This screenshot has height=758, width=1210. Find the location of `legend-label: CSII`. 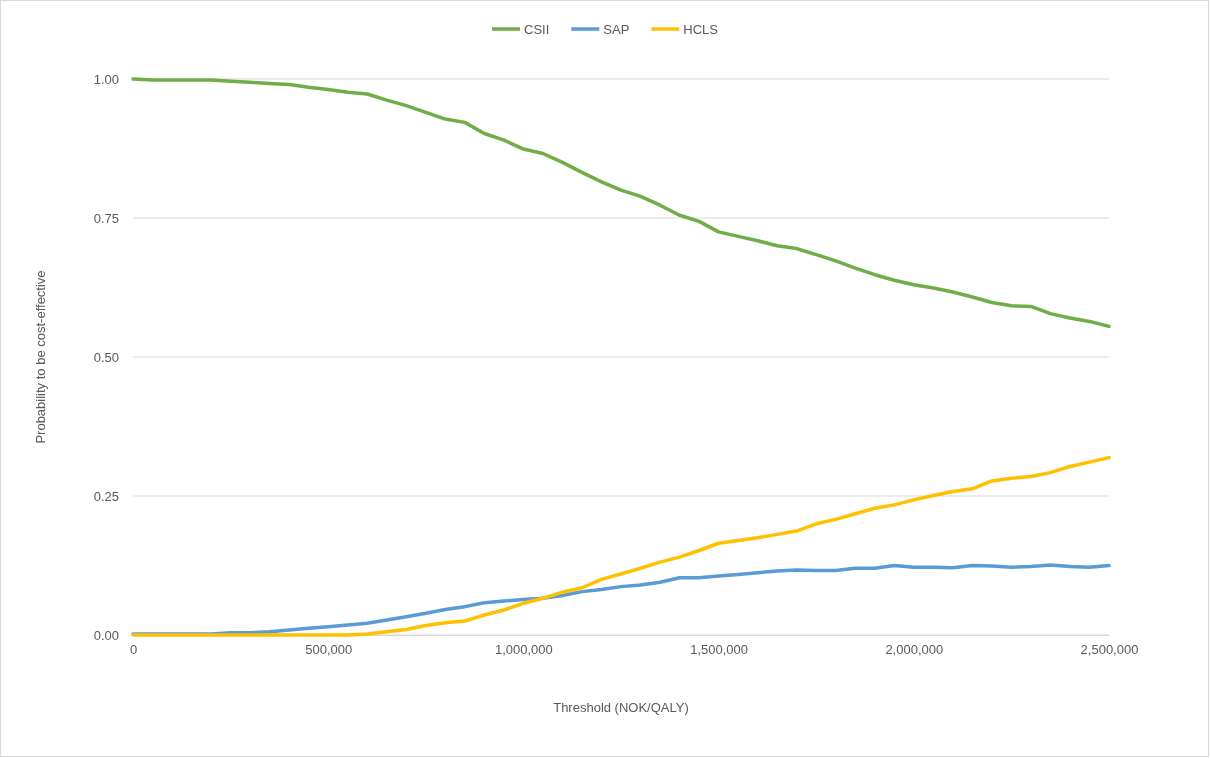

legend-label: CSII is located at coordinates (537, 29).